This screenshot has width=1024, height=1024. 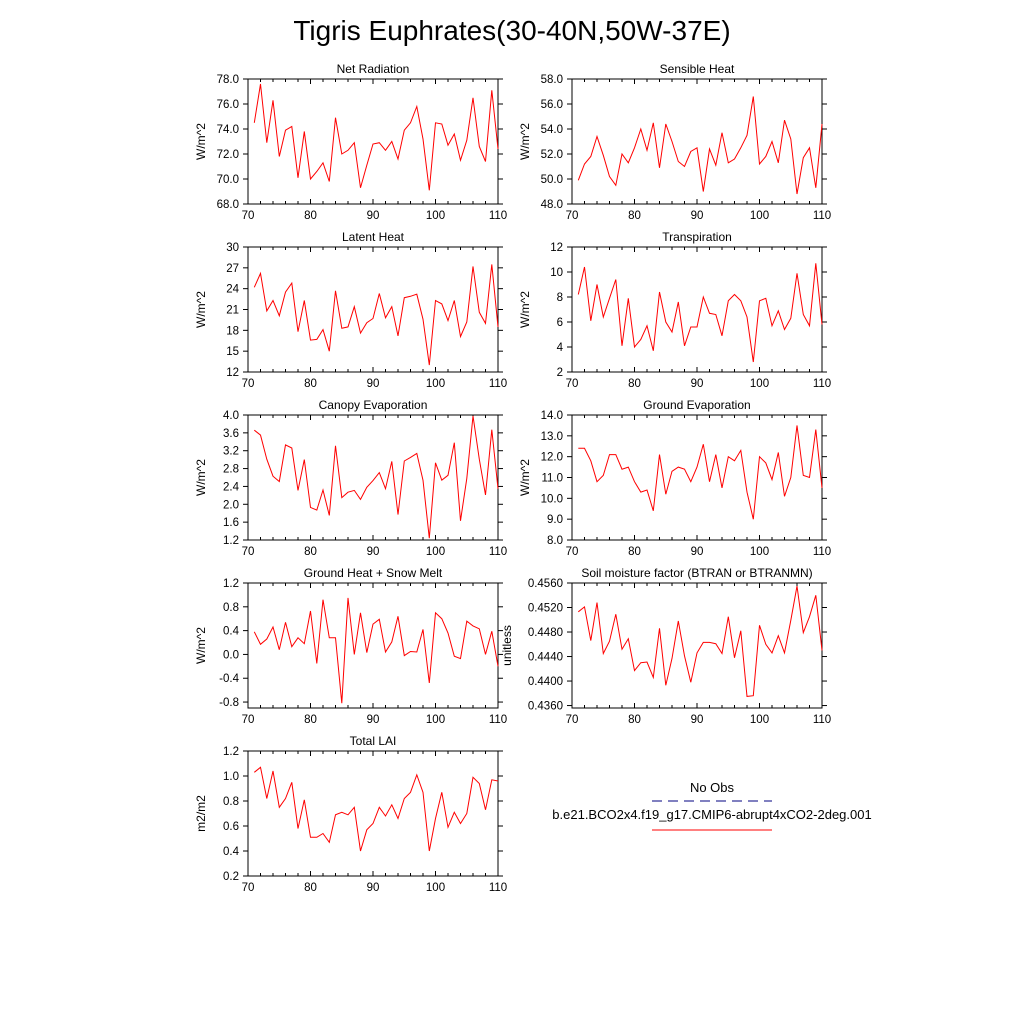 I want to click on y-tick-label: 13.0, so click(x=552, y=437).